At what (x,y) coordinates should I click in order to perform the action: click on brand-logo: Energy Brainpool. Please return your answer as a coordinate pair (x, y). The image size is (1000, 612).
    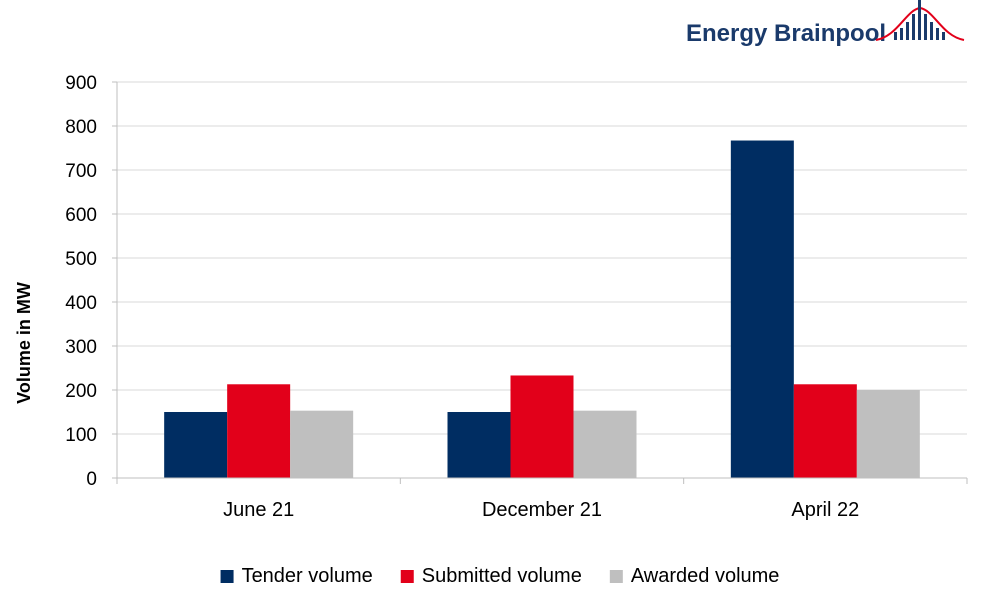
    Looking at the image, I should click on (825, 23).